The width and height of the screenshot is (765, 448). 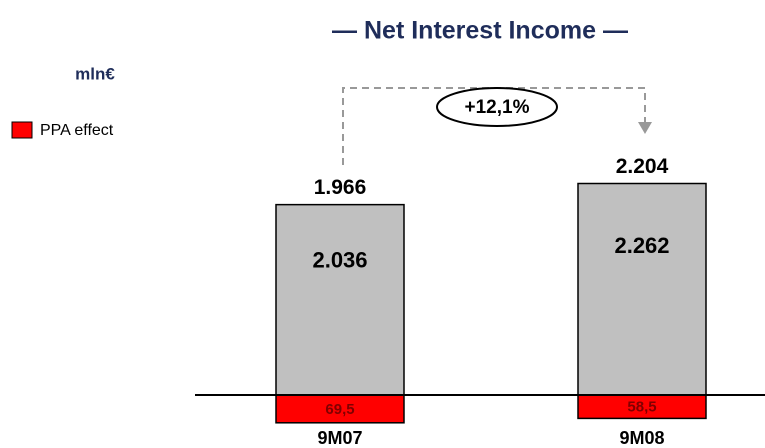 I want to click on legend-swatch, so click(x=22, y=130).